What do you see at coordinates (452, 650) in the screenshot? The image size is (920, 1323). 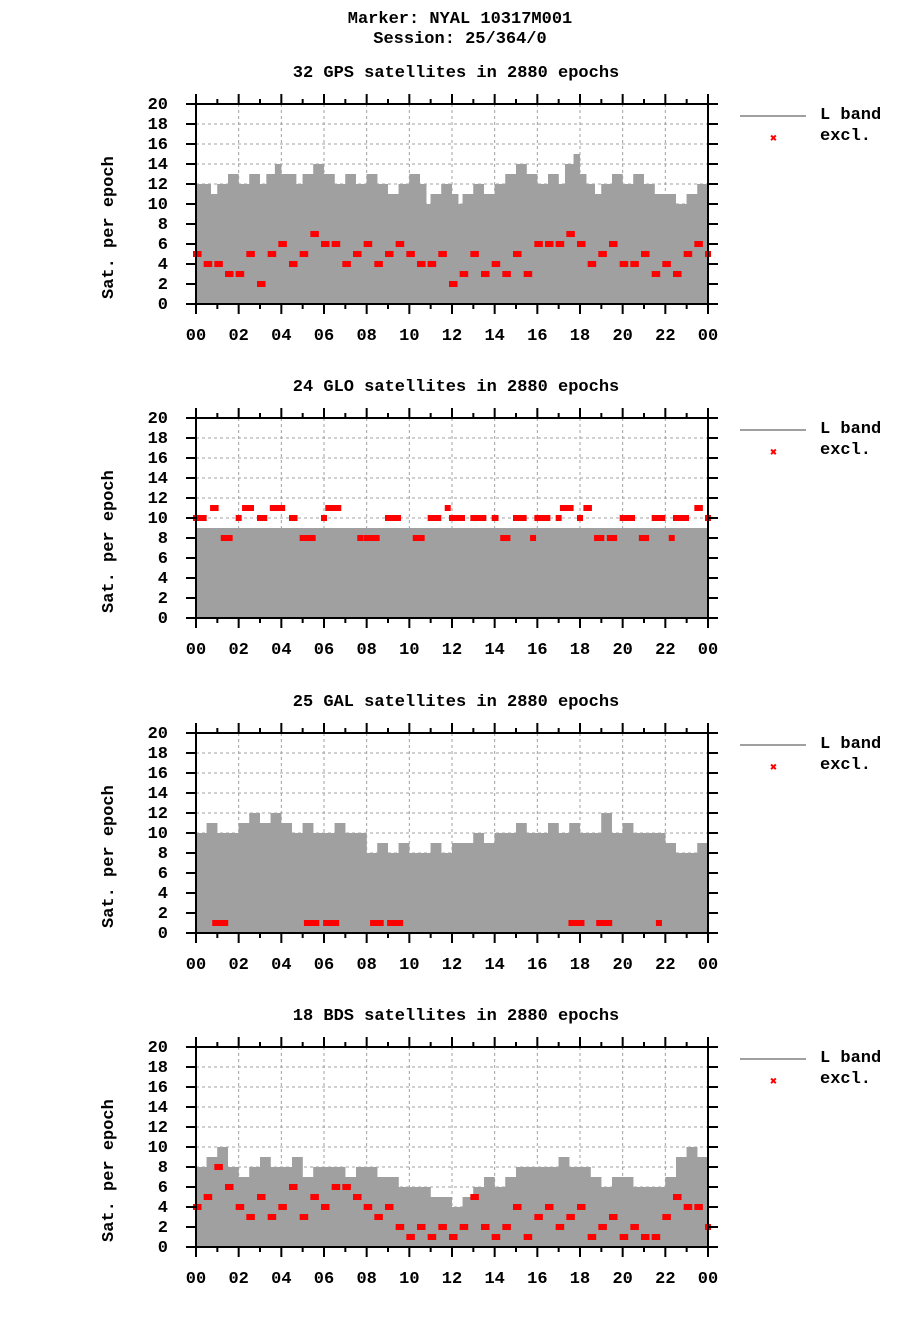 I see `x-tick-label: 12` at bounding box center [452, 650].